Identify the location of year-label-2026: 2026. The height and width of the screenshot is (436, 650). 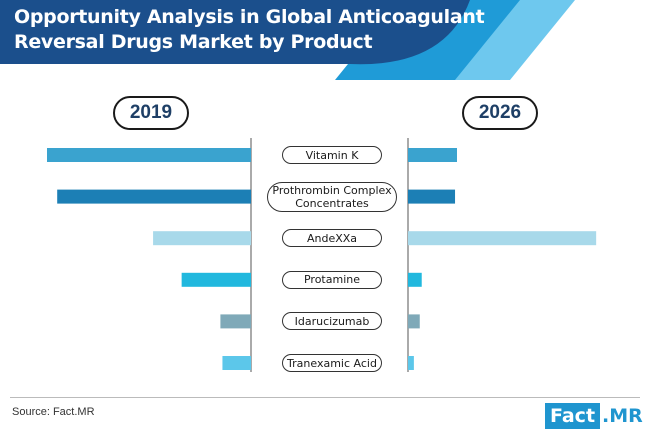
(500, 113).